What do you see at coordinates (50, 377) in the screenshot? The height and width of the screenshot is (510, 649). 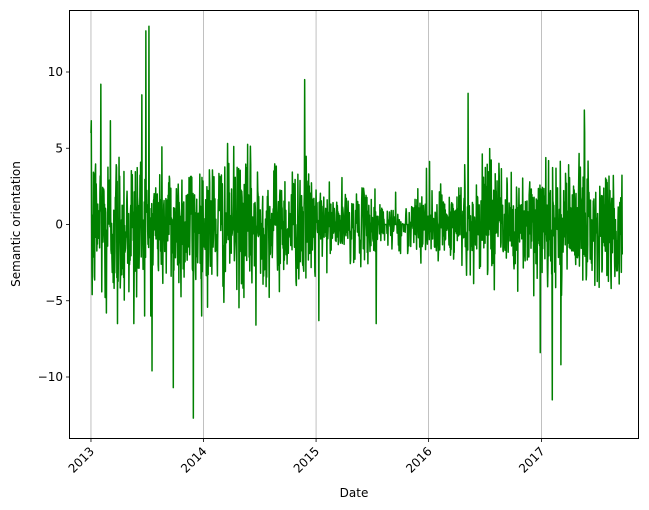 I see `y-tick-label: −10` at bounding box center [50, 377].